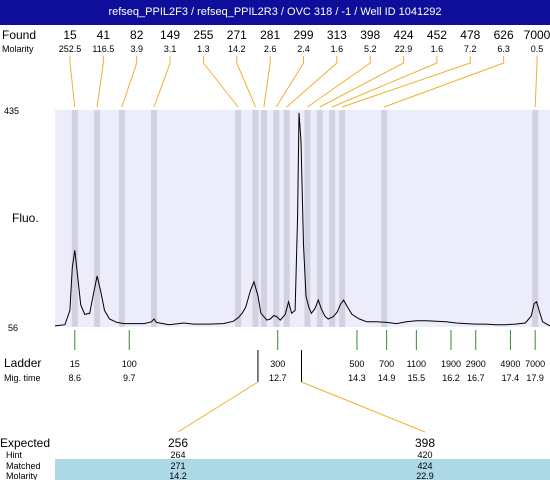 Image resolution: width=550 pixels, height=480 pixels. Describe the element at coordinates (476, 378) in the screenshot. I see `ladder-time-label: 16.7` at that location.